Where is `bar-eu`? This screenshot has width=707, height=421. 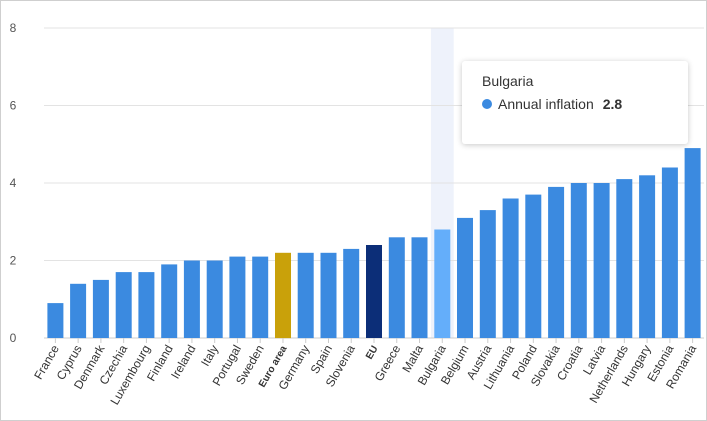
bar-eu is located at coordinates (374, 291).